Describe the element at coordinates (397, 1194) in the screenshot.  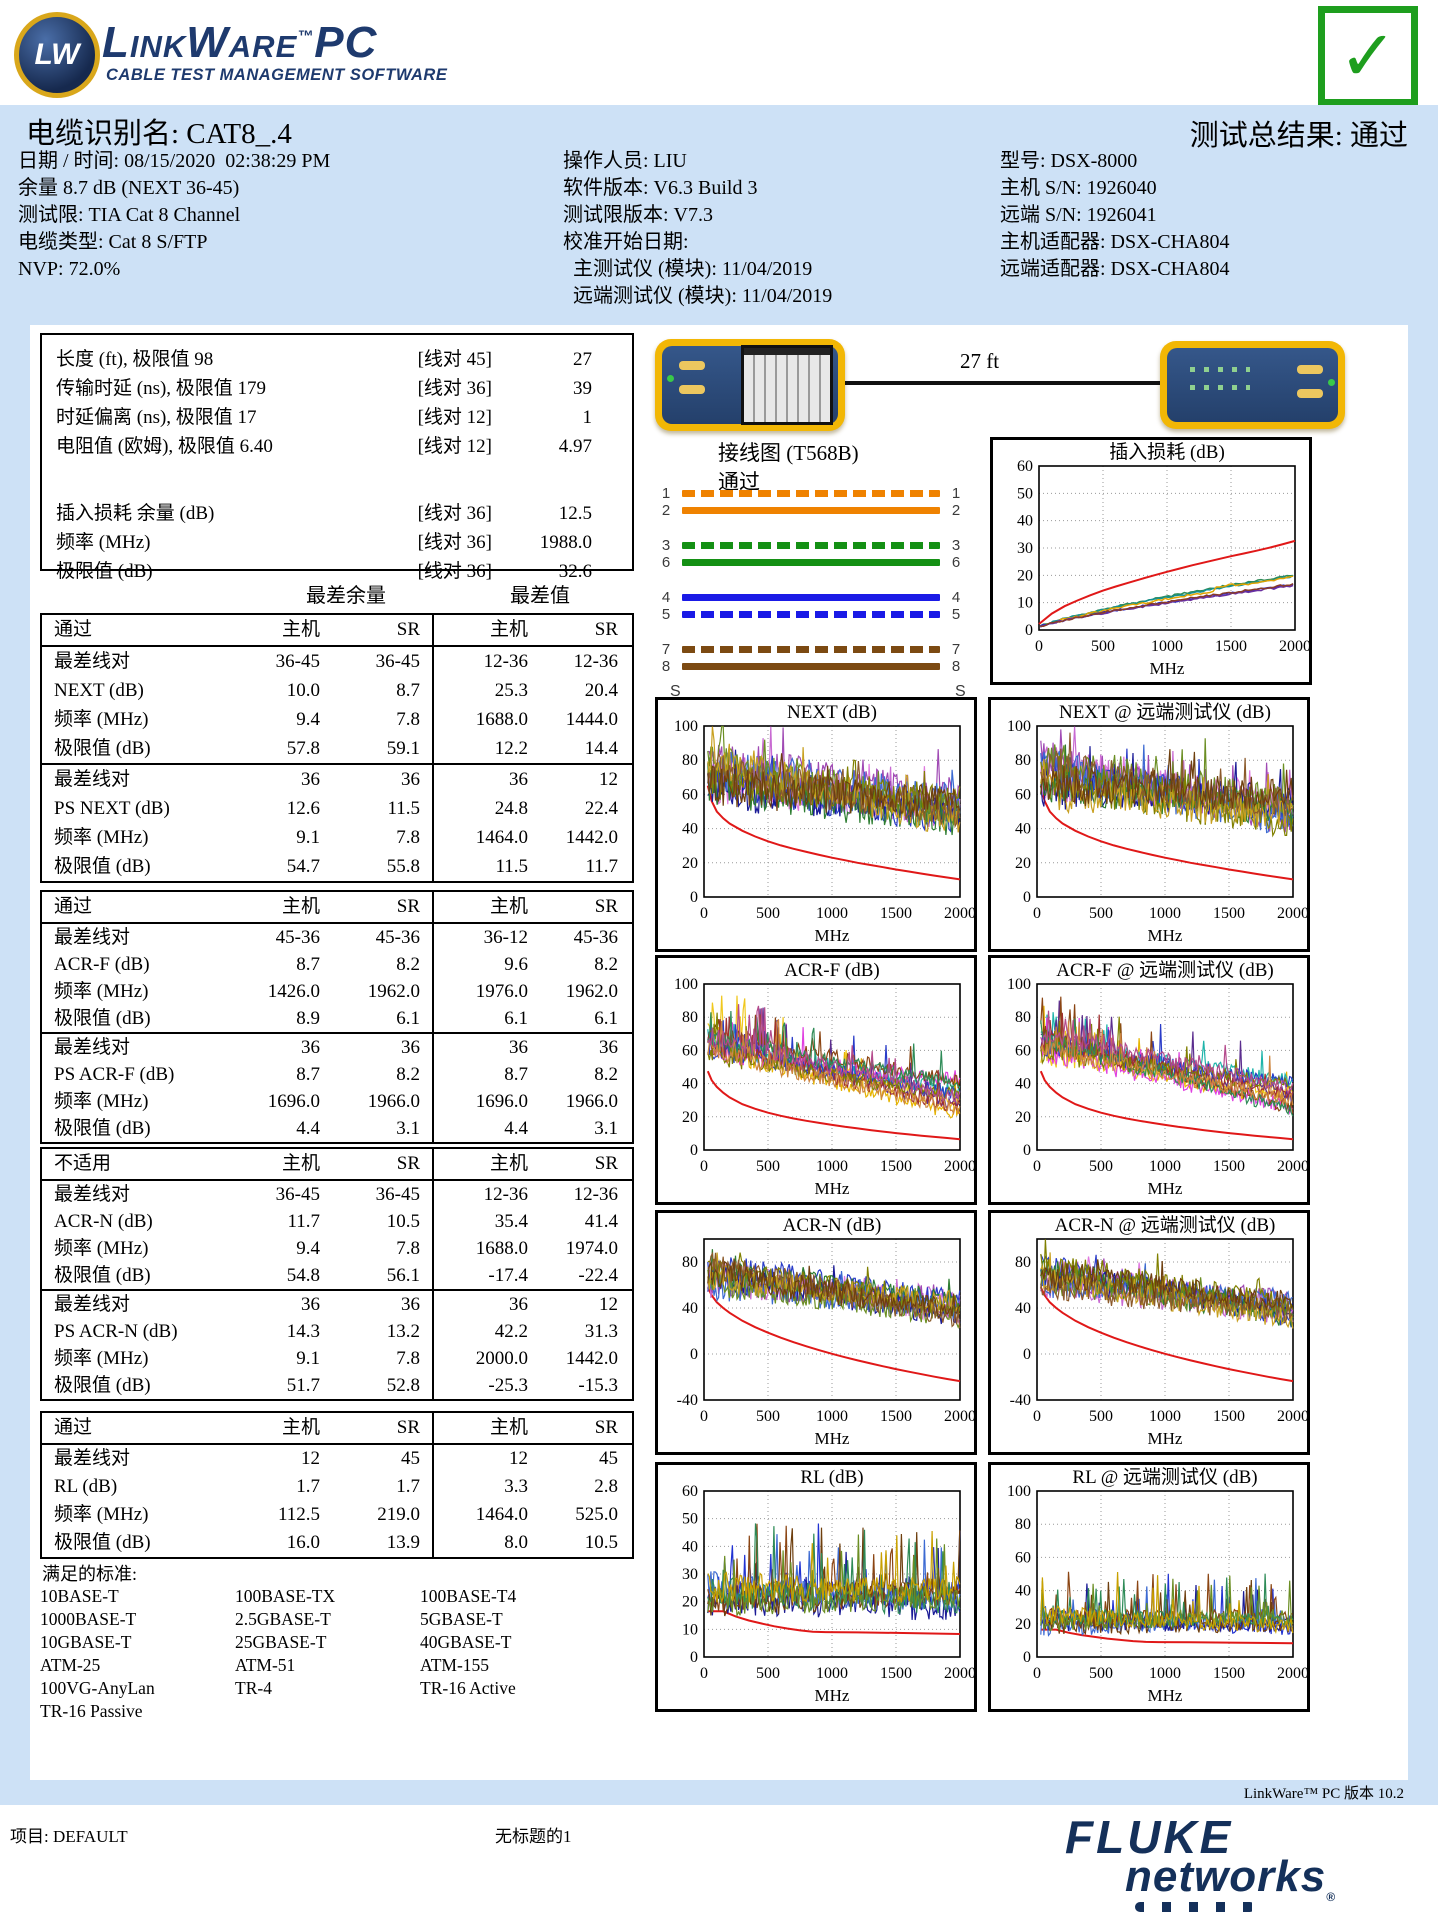
I see `cell: 36-45` at that location.